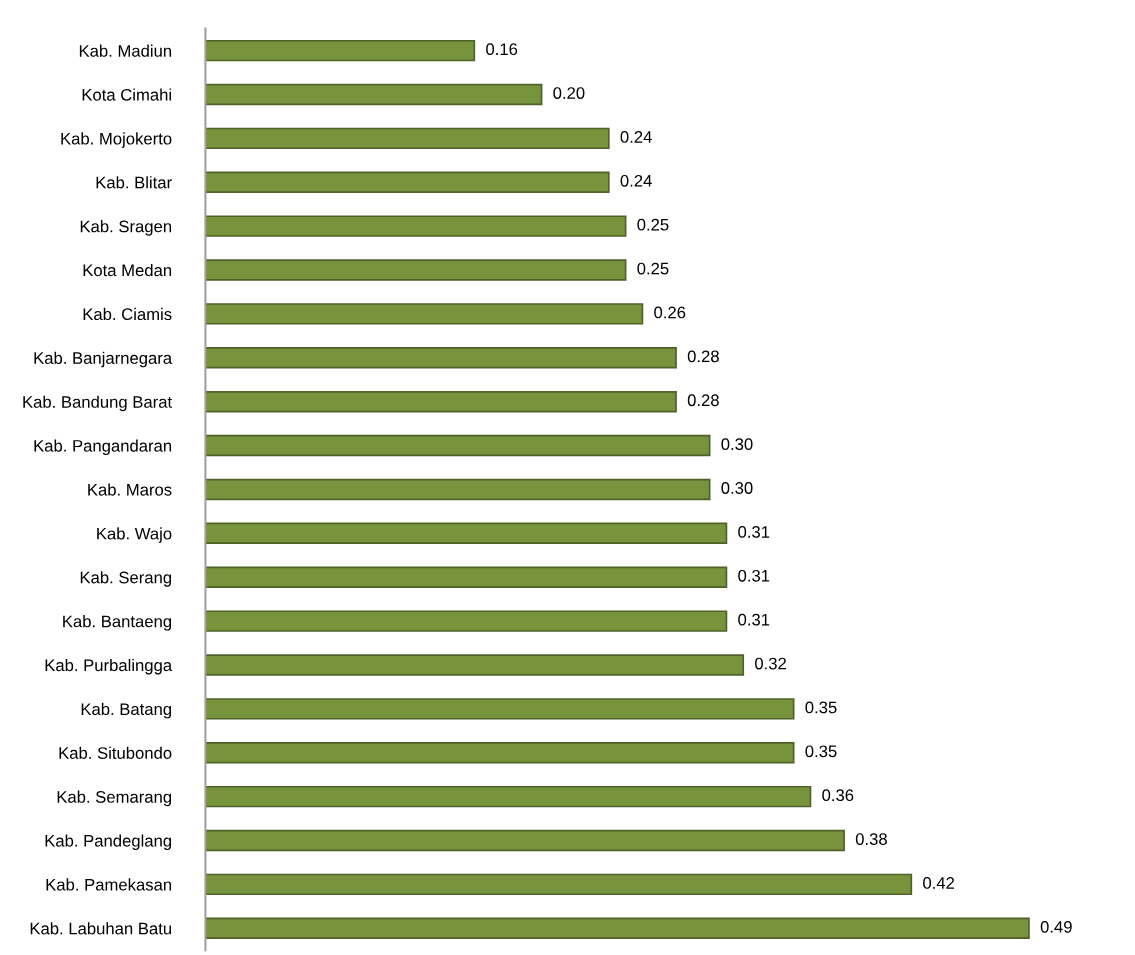 This screenshot has height=955, width=1135. What do you see at coordinates (103, 359) in the screenshot?
I see `y-tick-label: Kab. Banjarnegara` at bounding box center [103, 359].